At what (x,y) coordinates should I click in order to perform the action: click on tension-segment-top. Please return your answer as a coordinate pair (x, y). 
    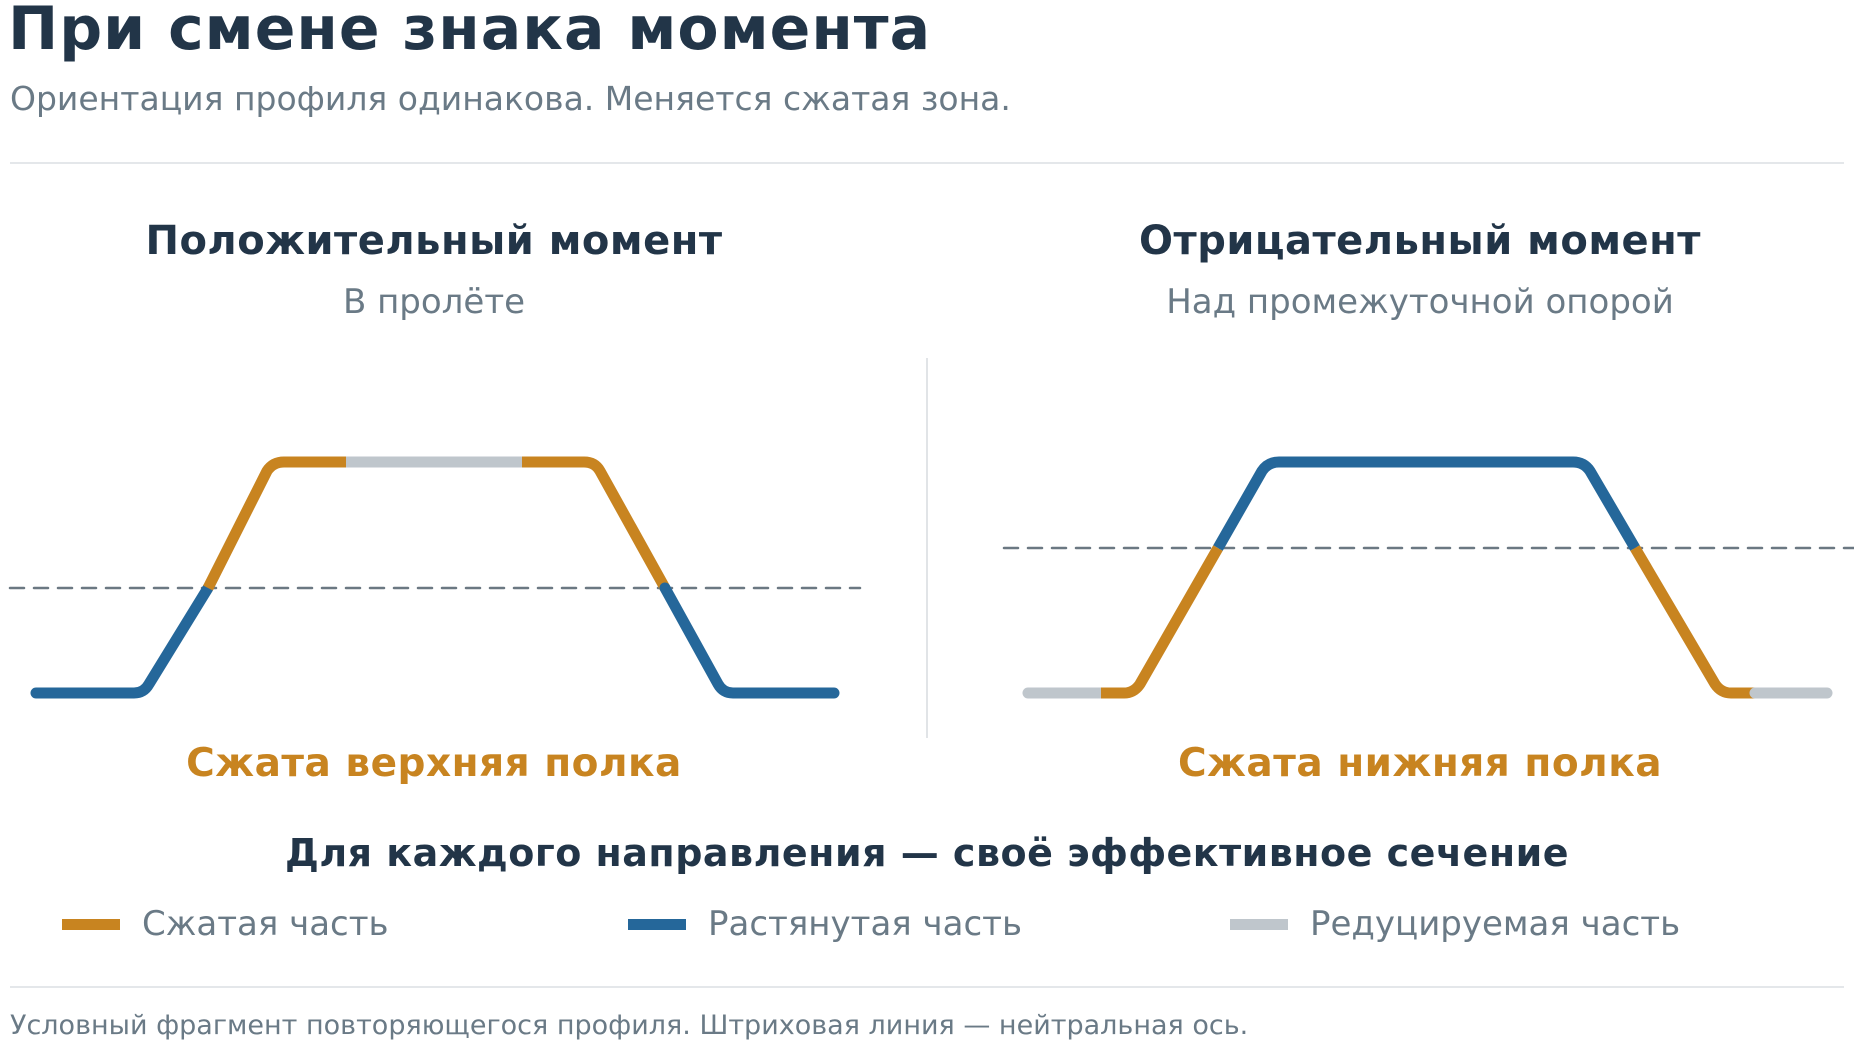
    Looking at the image, I should click on (1426, 503).